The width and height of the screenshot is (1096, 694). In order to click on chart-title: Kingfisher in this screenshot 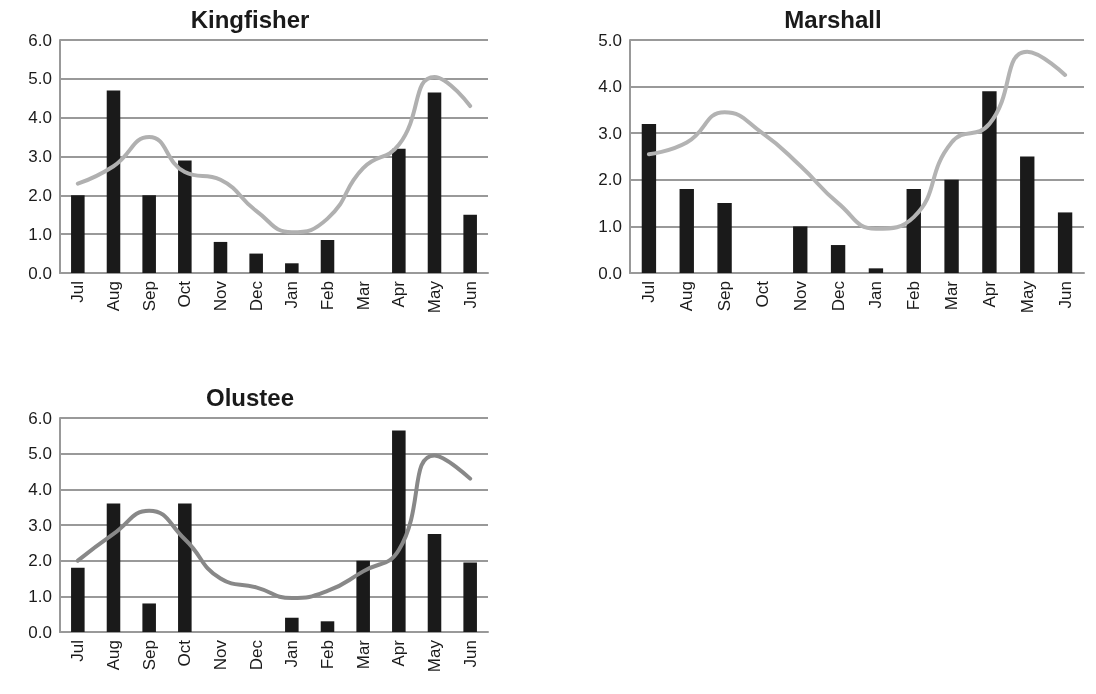, I will do `click(250, 19)`.